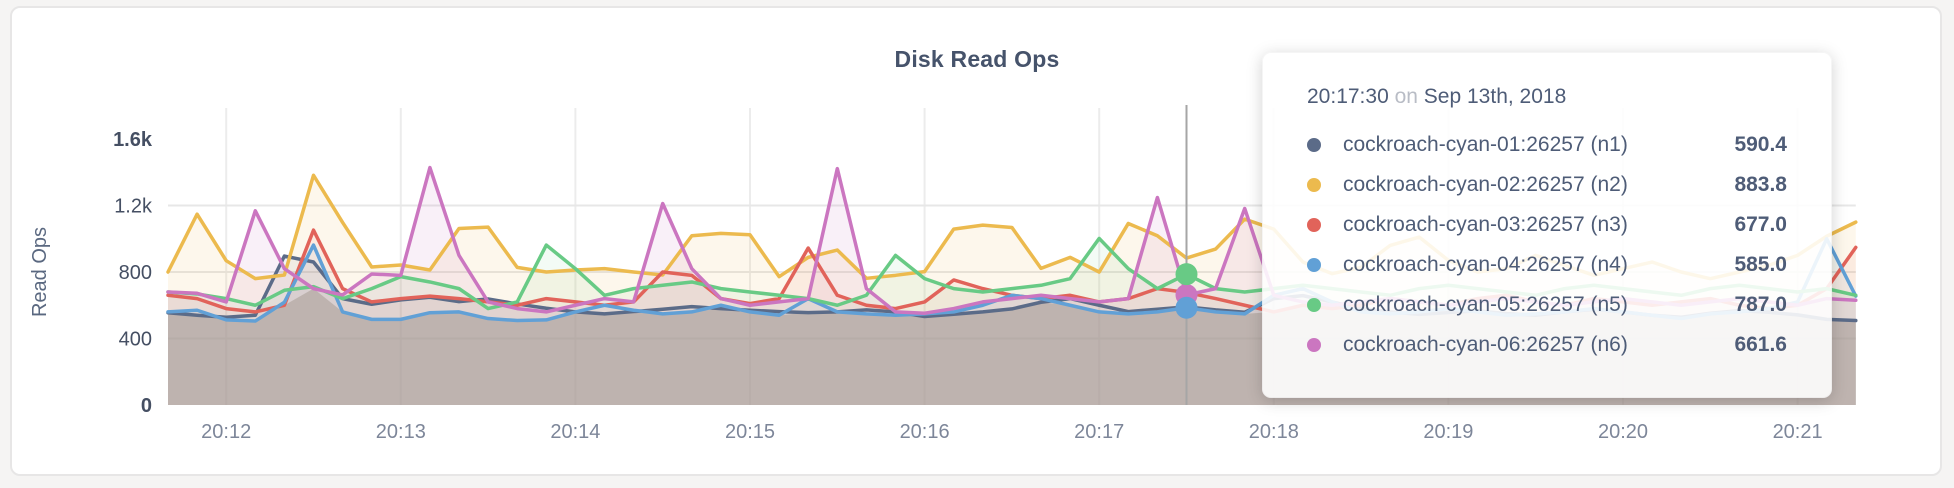  I want to click on tooltip-header: 20:17:30 on Sep 13th, 2018, so click(1547, 97).